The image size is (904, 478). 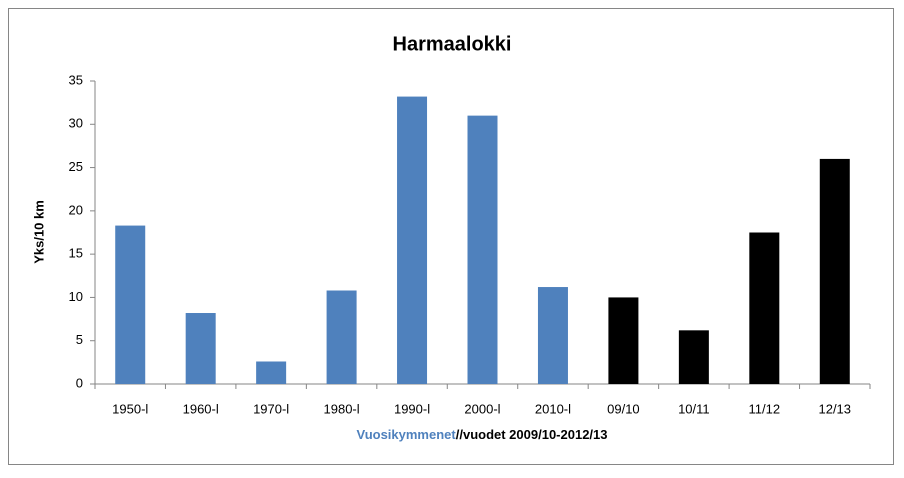 What do you see at coordinates (694, 408) in the screenshot?
I see `x-tick-label: 10/11` at bounding box center [694, 408].